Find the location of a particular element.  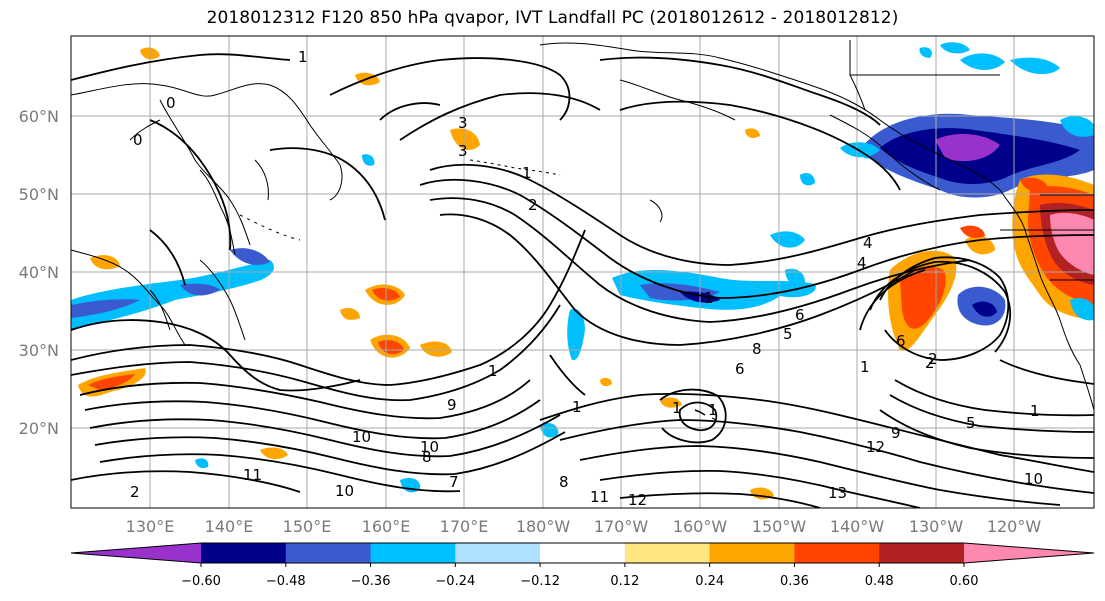

colorbar-tick-label: −0.36 is located at coordinates (371, 581).